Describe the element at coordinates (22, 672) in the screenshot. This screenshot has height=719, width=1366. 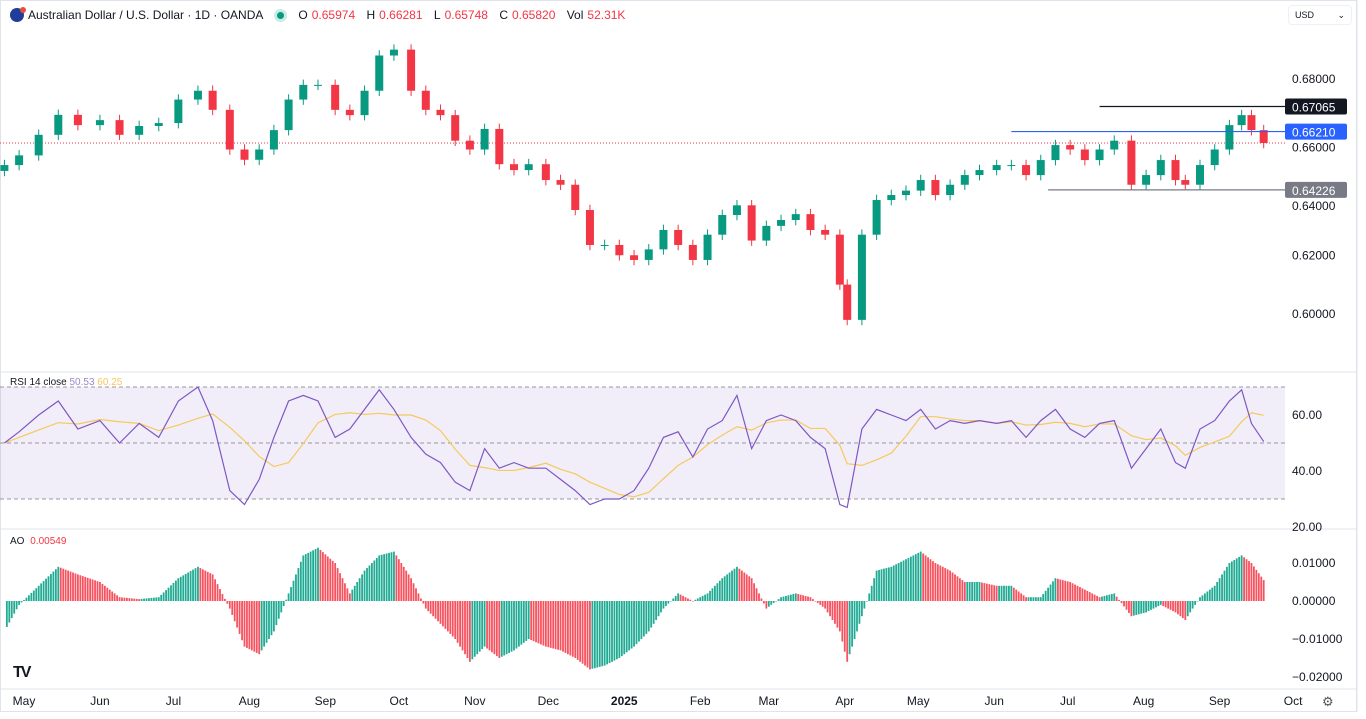
I see `tradingview-logo: TV` at that location.